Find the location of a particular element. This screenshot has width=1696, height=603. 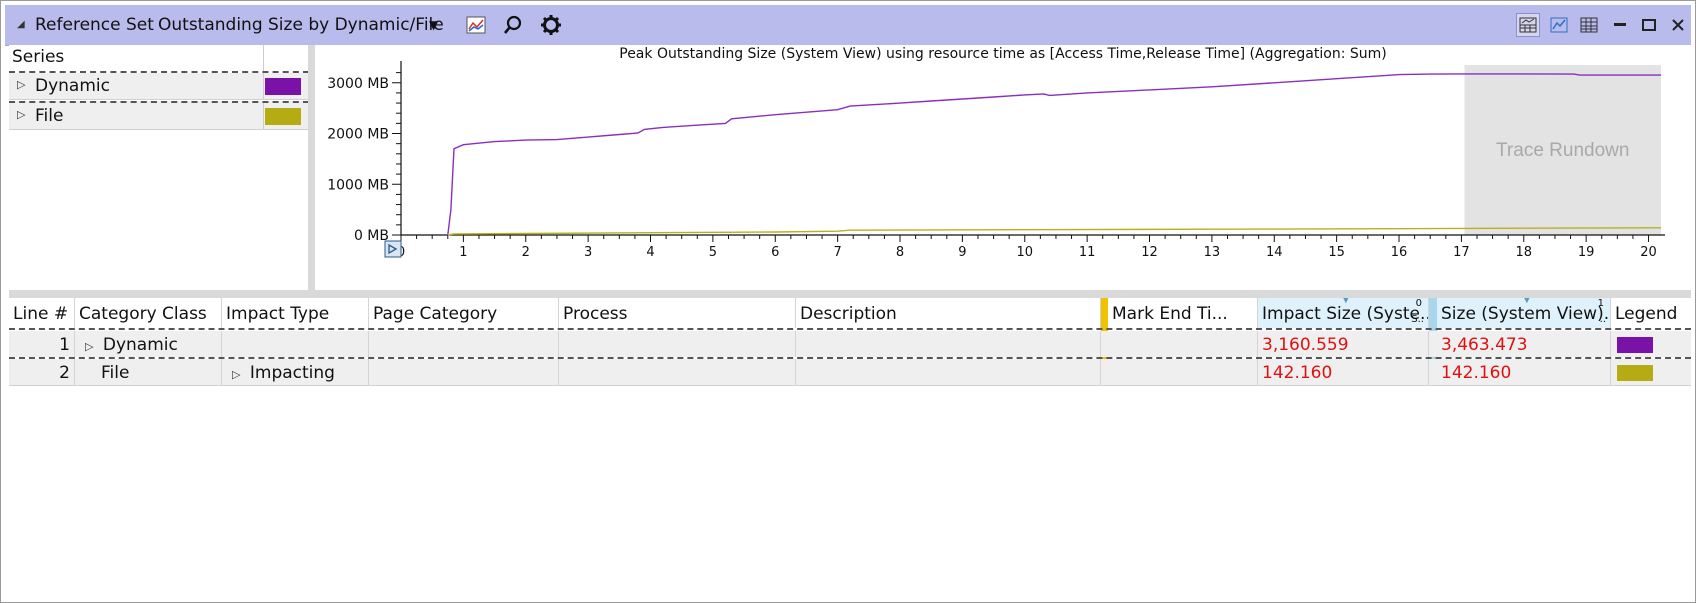

vertical-splitter is located at coordinates (311, 168).